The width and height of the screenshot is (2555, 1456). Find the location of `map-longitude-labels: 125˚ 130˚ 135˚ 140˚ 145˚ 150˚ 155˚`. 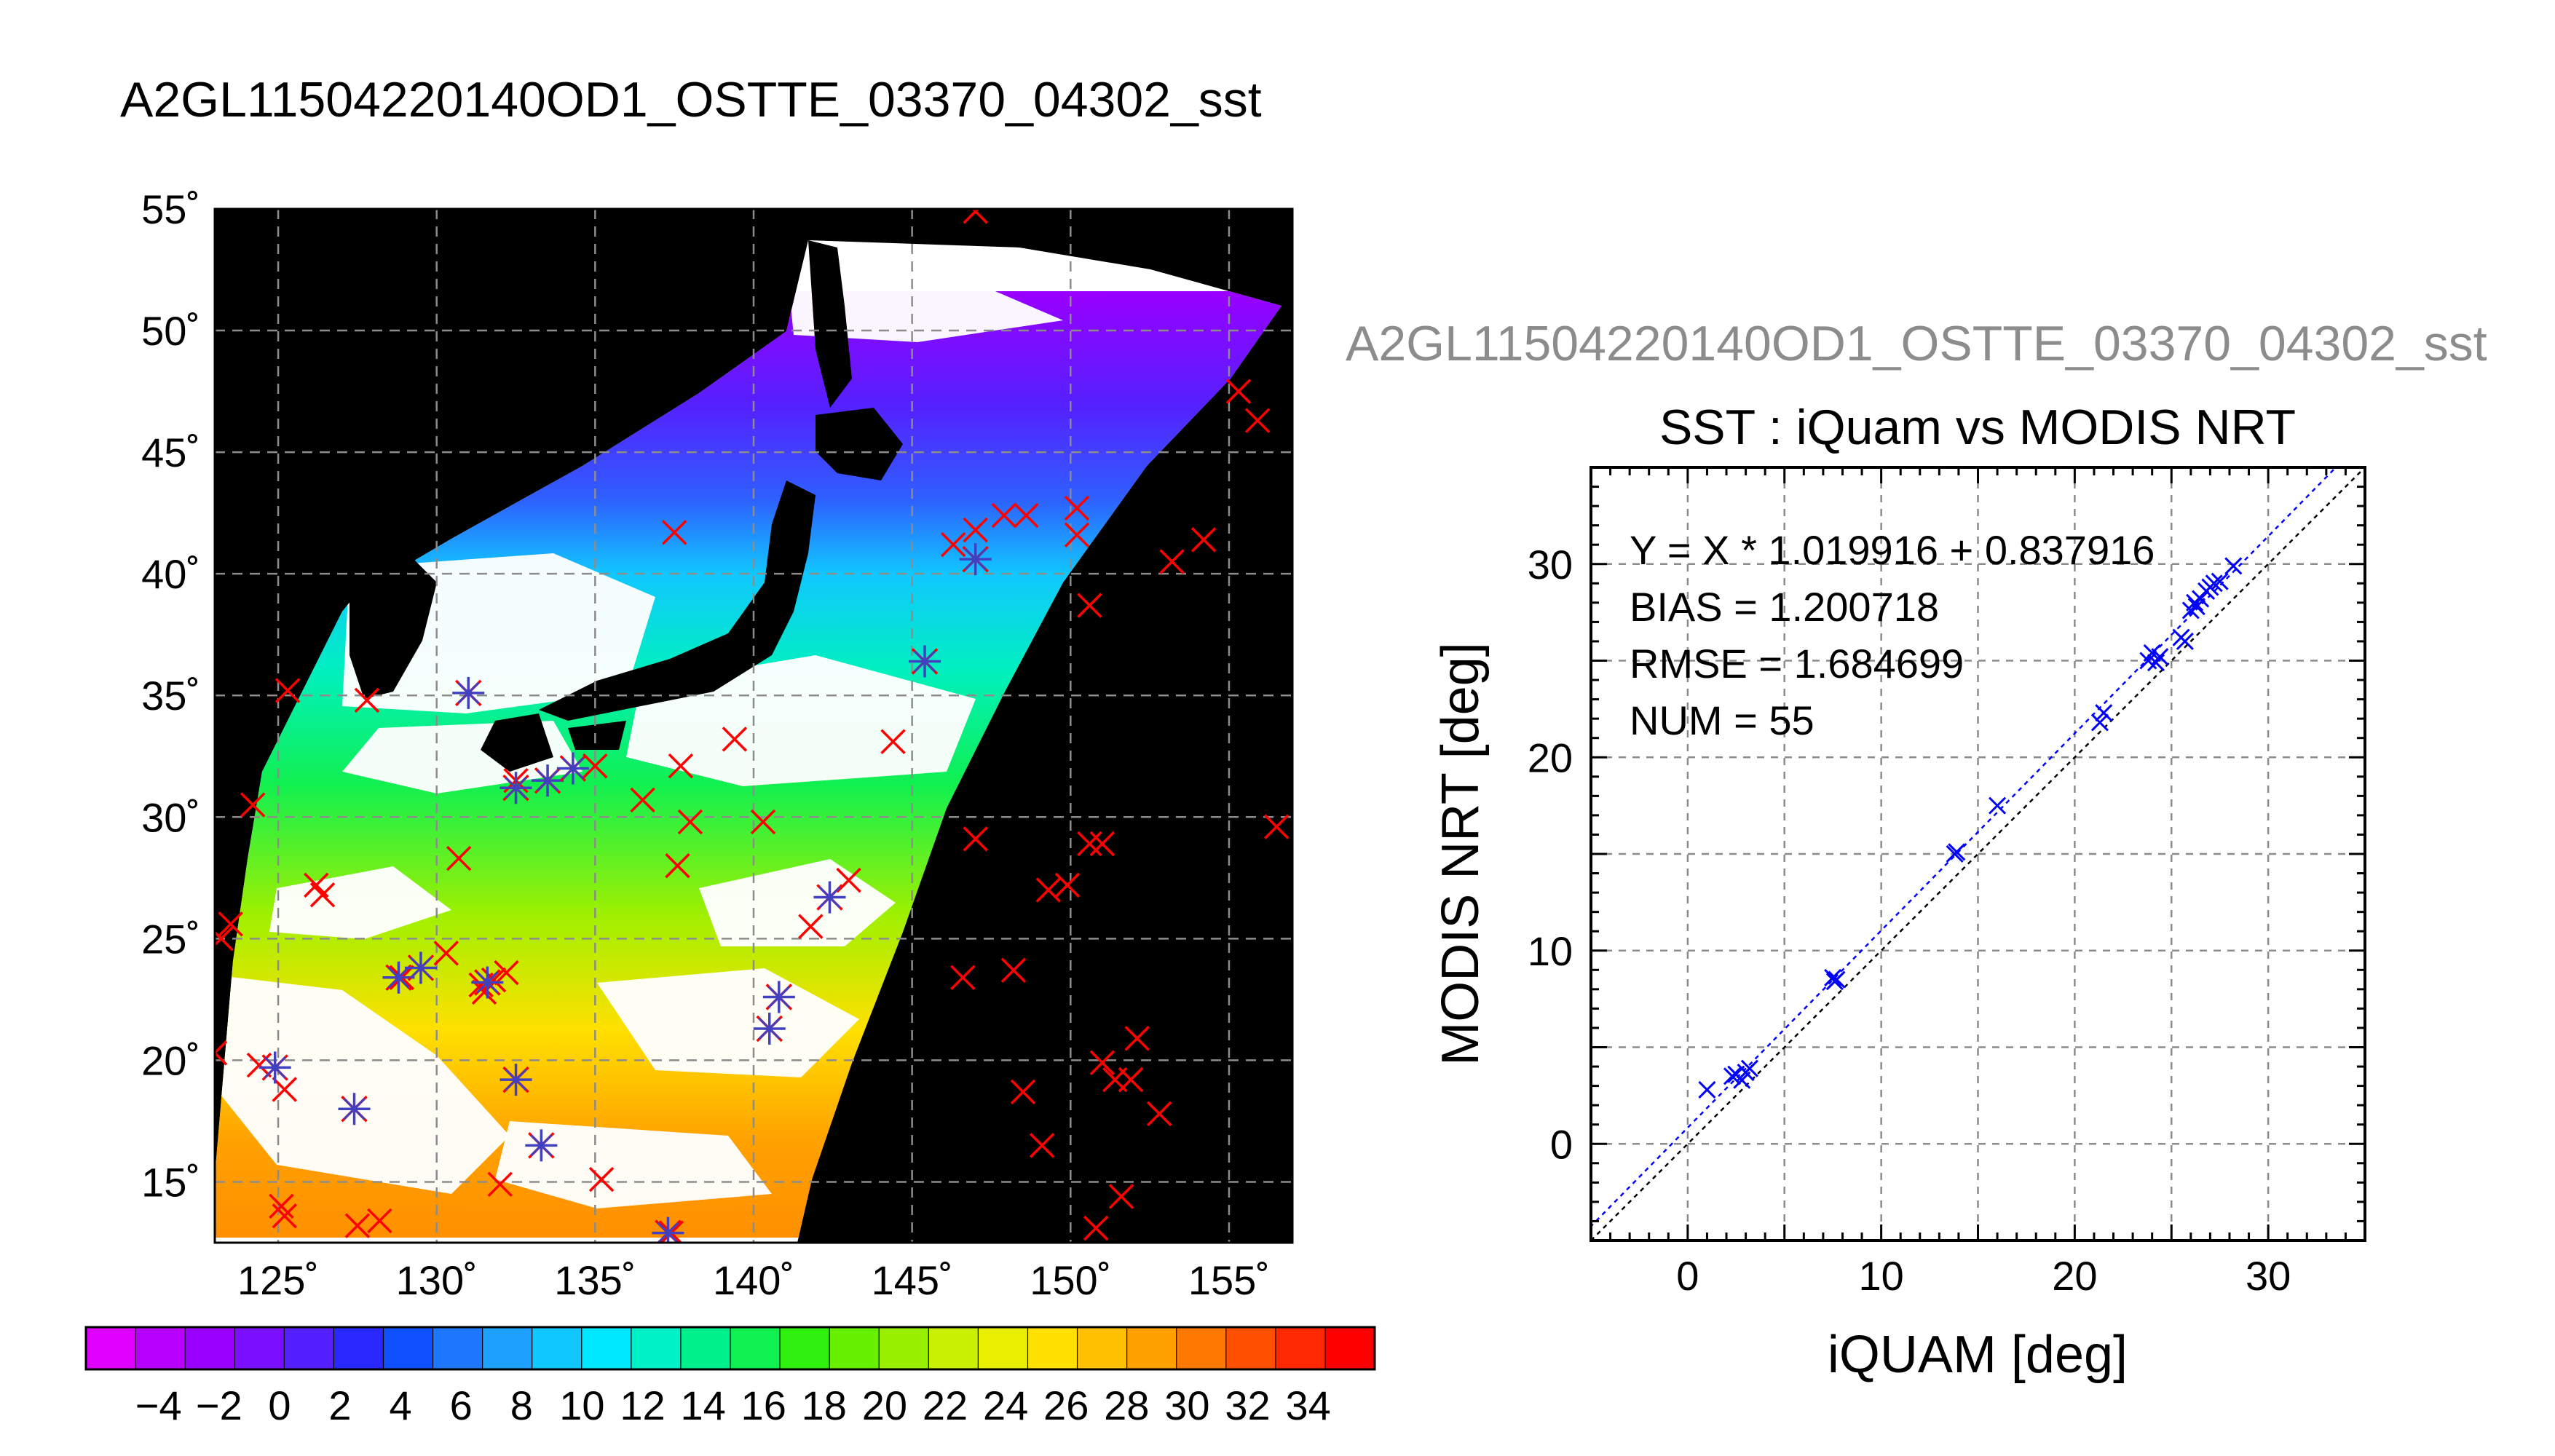

map-longitude-labels: 125˚ 130˚ 135˚ 140˚ 145˚ 150˚ 155˚ is located at coordinates (753, 1280).